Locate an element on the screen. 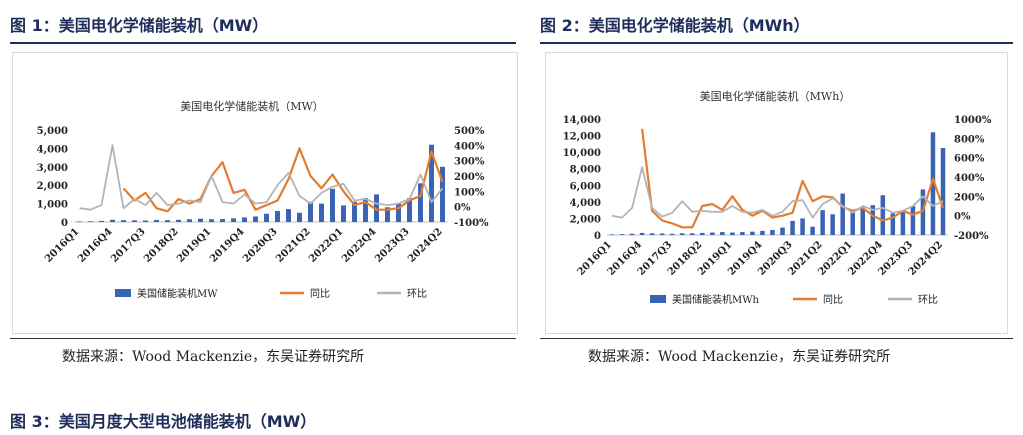  figure-2-title: 图 2：美国电化学储能装机（MWh） is located at coordinates (675, 25).